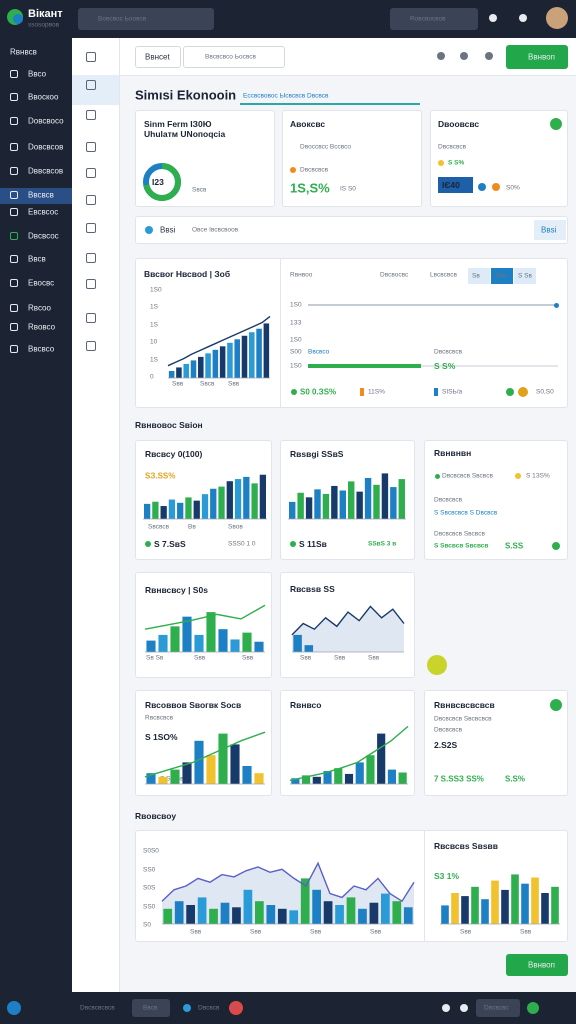 The width and height of the screenshot is (576, 1024). I want to click on items: Dввсвсов, so click(46, 171).